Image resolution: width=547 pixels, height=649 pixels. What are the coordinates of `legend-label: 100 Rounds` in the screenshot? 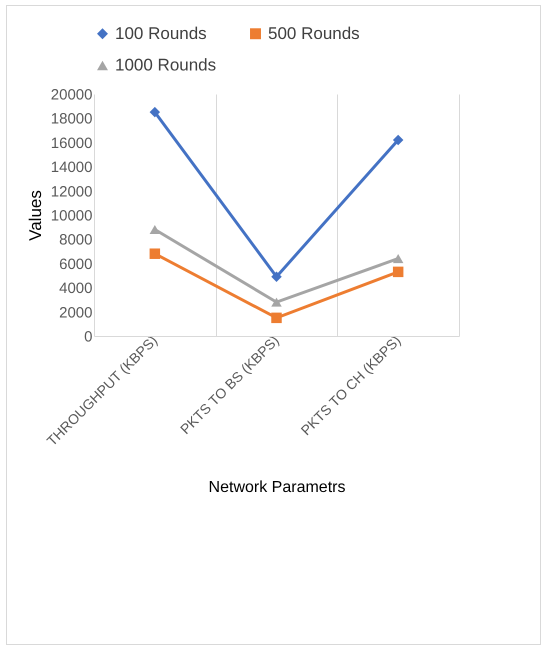 It's located at (161, 33).